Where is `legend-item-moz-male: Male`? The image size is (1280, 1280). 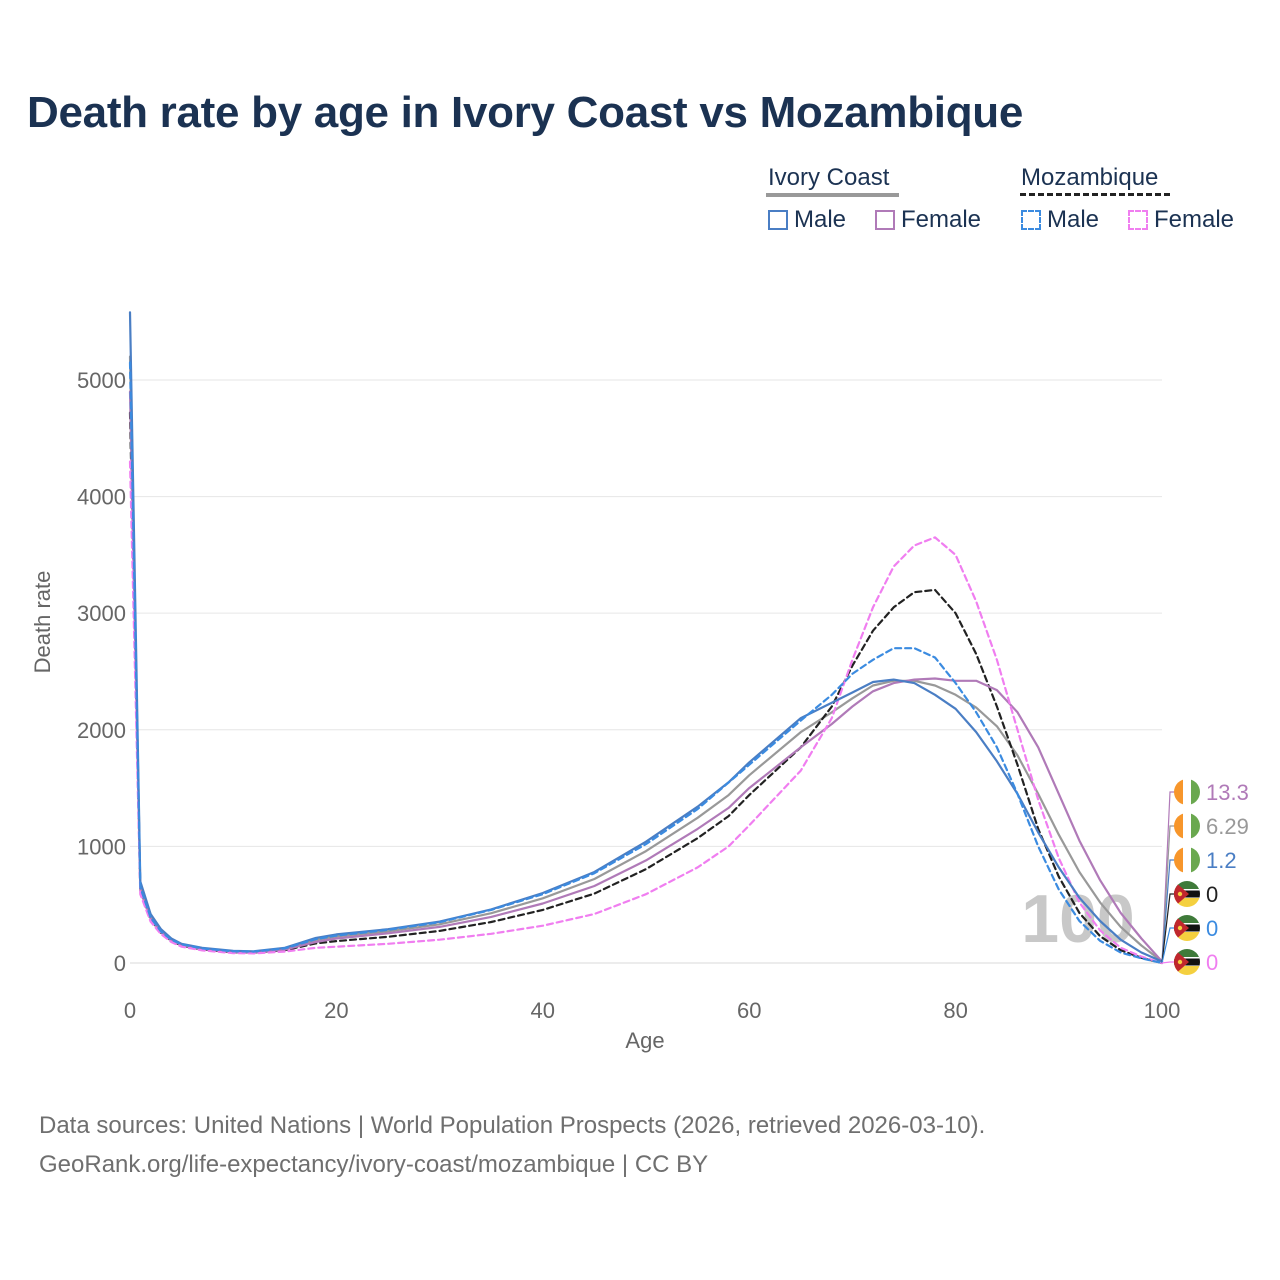
legend-item-moz-male: Male is located at coordinates (1060, 220).